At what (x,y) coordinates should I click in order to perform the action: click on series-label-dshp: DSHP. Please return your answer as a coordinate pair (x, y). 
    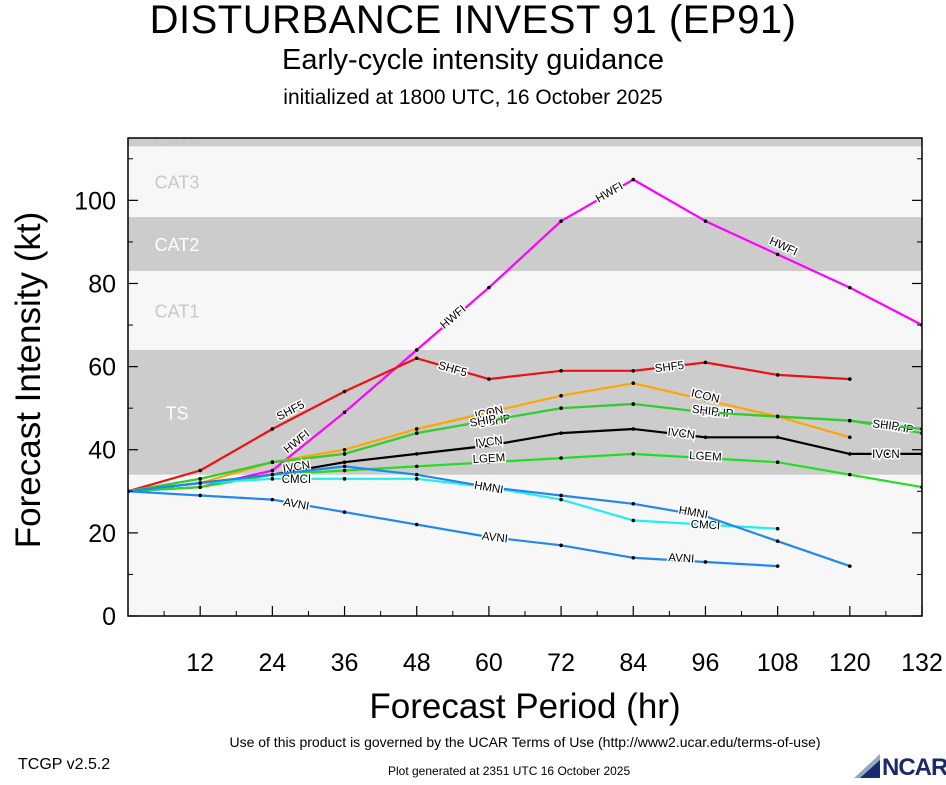
    Looking at the image, I should click on (898, 427).